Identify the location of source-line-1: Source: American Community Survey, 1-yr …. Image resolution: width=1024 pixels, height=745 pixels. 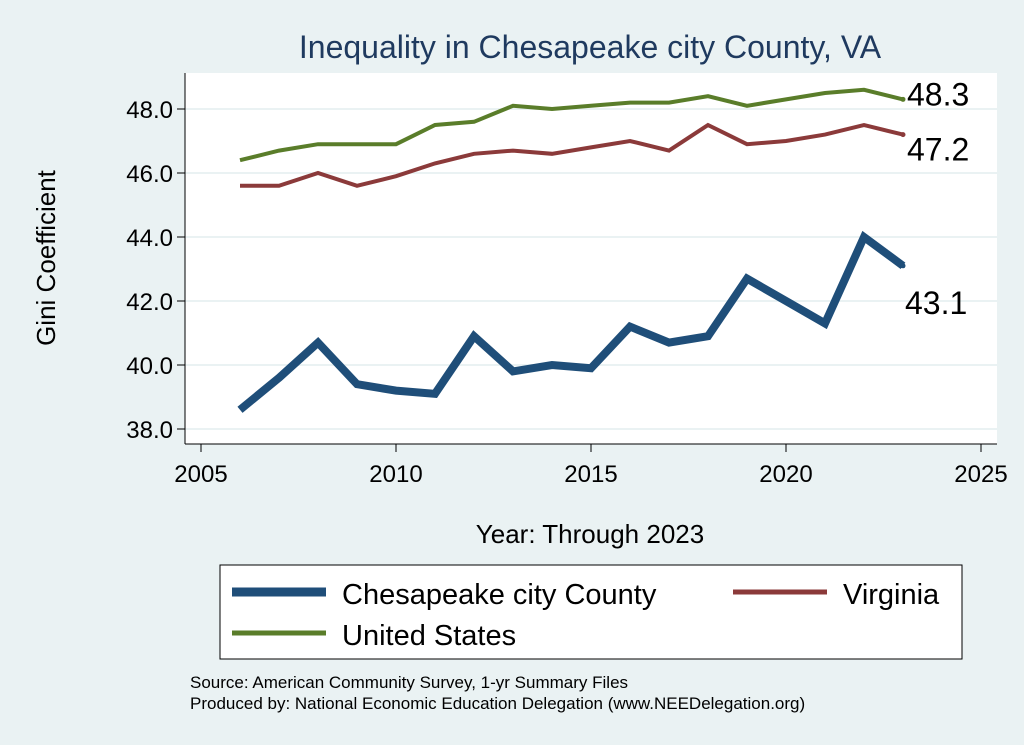
(409, 682).